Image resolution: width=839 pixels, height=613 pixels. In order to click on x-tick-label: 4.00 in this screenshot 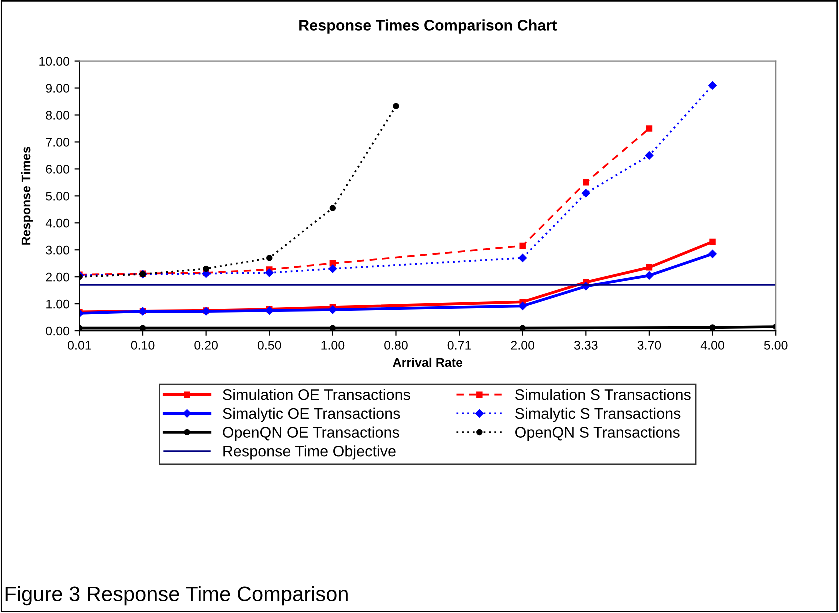, I will do `click(712, 345)`.